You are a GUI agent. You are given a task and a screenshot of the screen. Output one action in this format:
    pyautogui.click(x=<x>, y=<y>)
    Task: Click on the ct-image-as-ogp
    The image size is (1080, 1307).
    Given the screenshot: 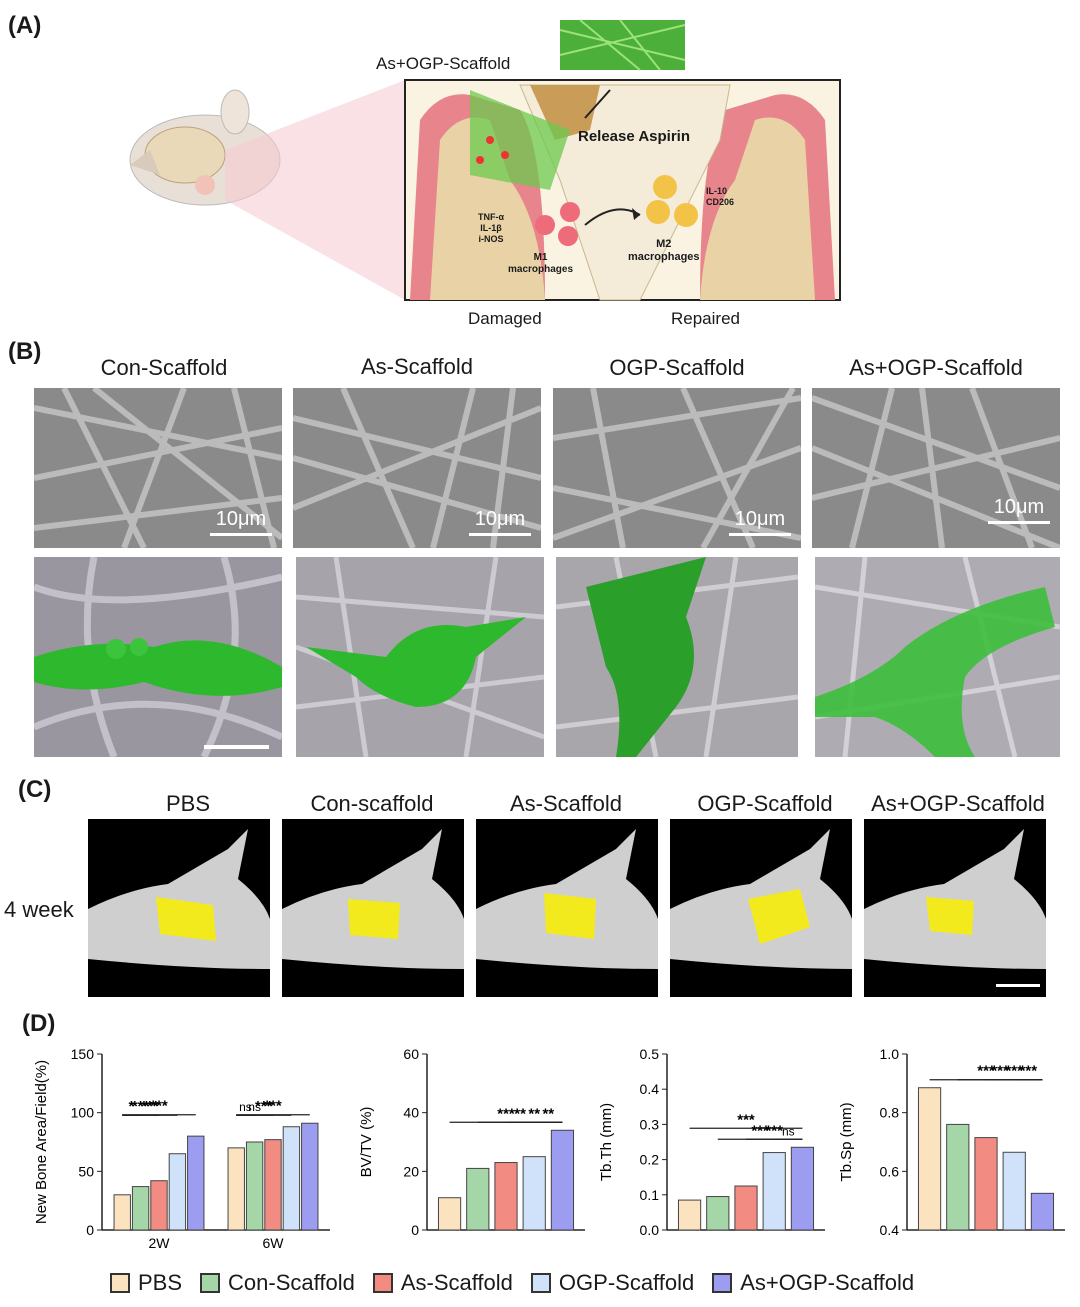 What is the action you would take?
    pyautogui.click(x=955, y=908)
    